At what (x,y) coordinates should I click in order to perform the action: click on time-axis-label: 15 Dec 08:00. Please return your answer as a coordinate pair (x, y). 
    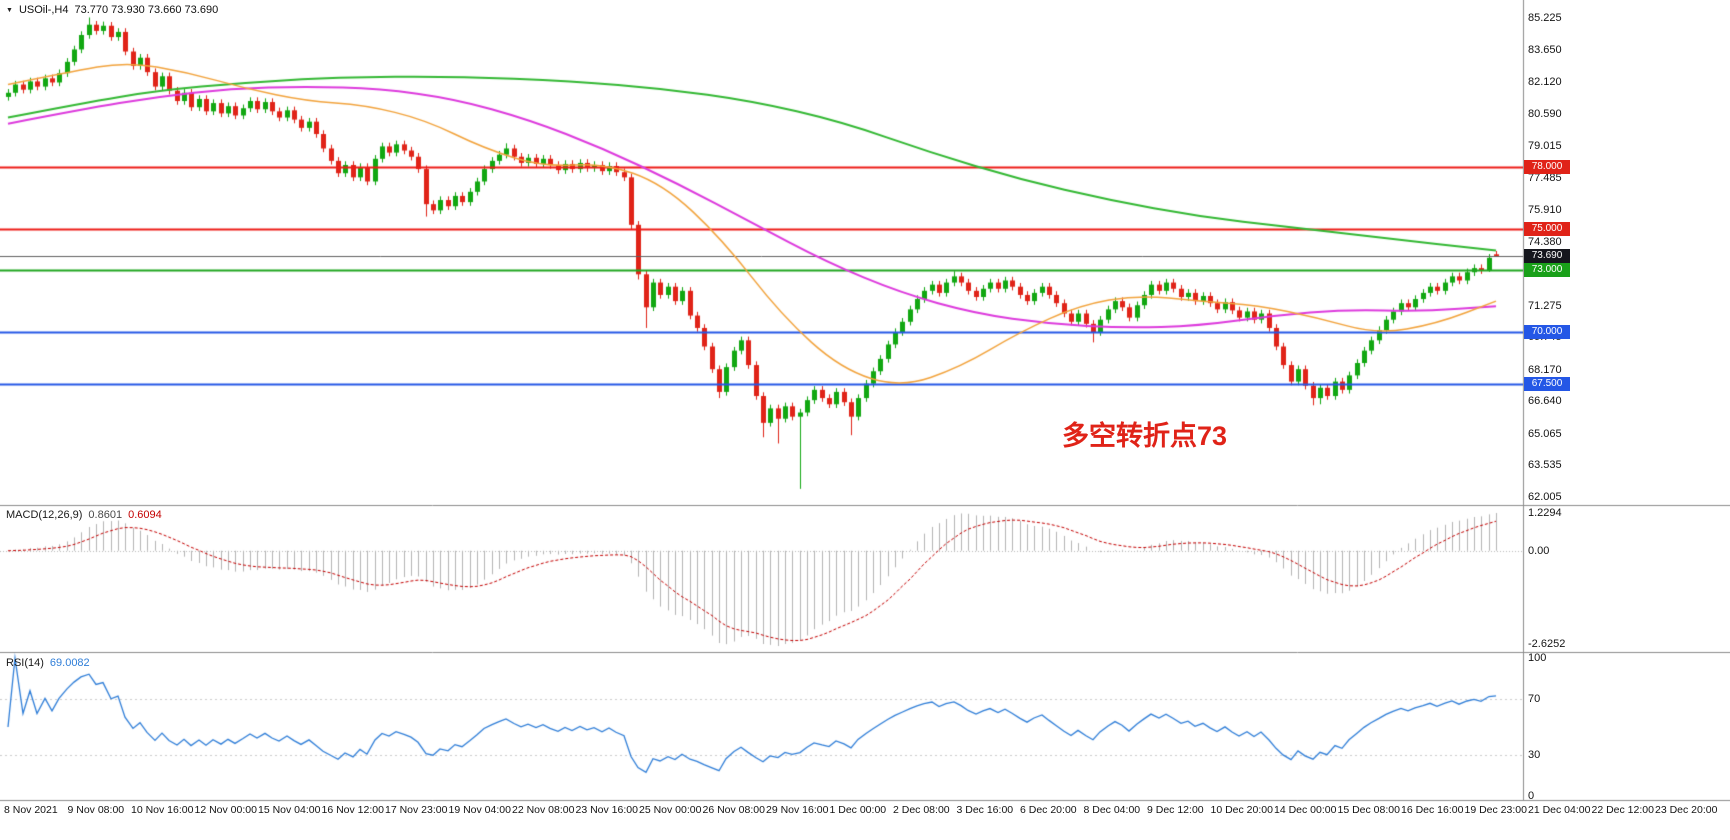
    Looking at the image, I should click on (1368, 810).